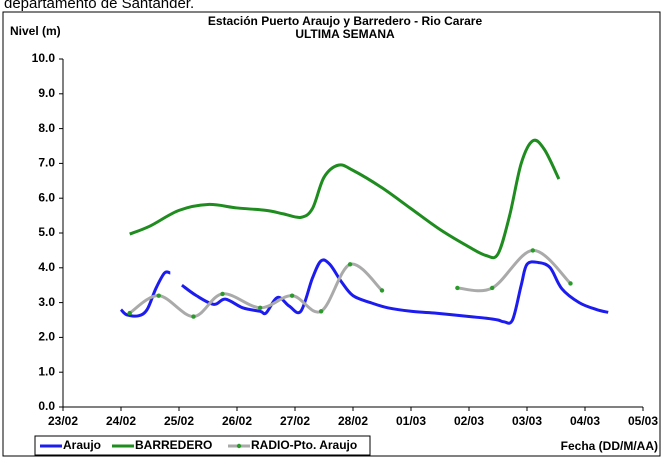  What do you see at coordinates (345, 34) in the screenshot?
I see `chart-subtitle: ULTIMA SEMANA` at bounding box center [345, 34].